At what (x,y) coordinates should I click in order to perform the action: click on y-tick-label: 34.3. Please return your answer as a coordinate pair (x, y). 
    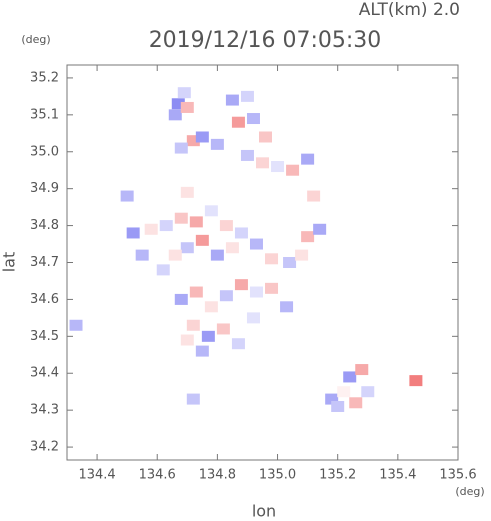
    Looking at the image, I should click on (44, 410).